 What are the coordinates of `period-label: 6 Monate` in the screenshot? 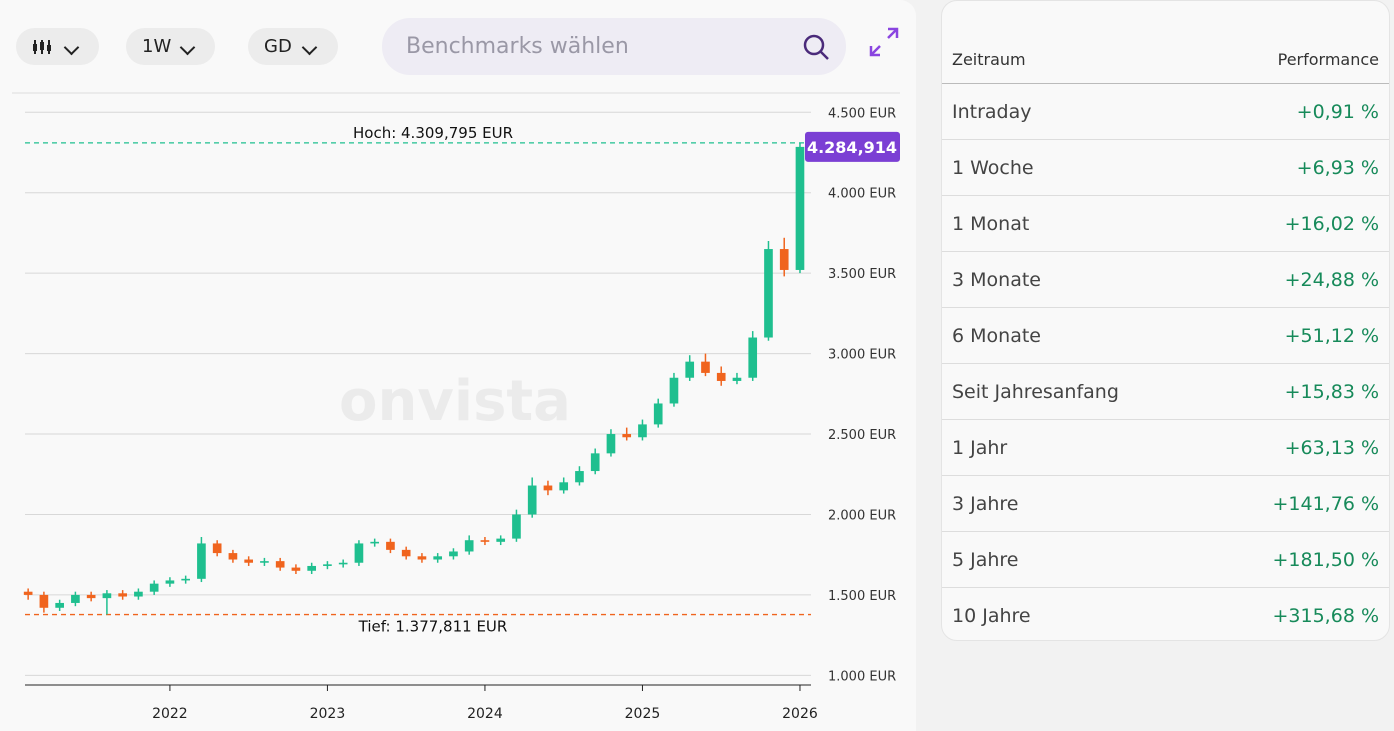 It's located at (1075, 335).